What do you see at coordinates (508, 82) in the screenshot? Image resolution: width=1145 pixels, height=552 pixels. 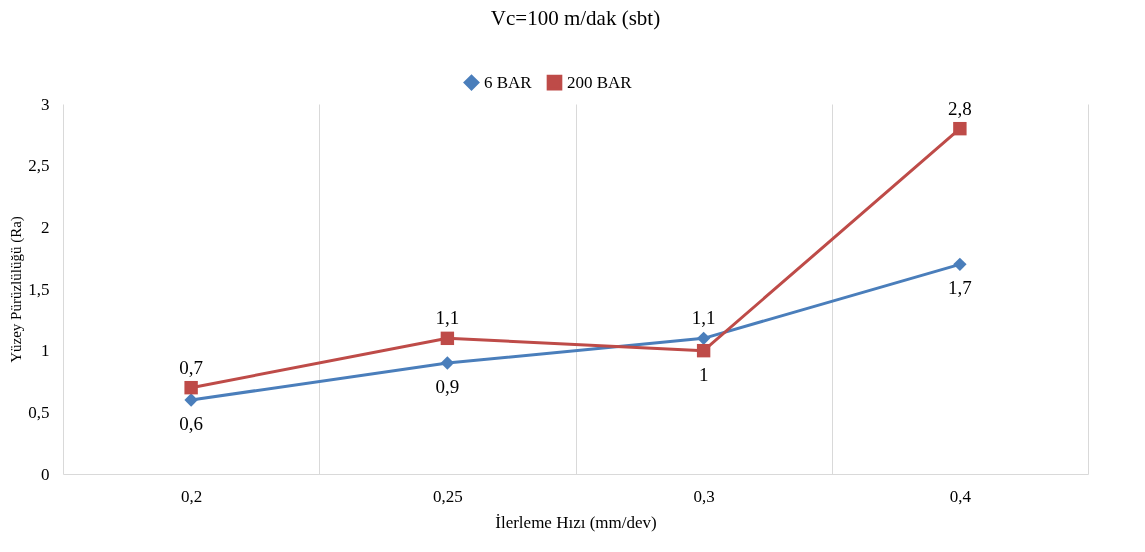 I see `legend-label: 6 BAR` at bounding box center [508, 82].